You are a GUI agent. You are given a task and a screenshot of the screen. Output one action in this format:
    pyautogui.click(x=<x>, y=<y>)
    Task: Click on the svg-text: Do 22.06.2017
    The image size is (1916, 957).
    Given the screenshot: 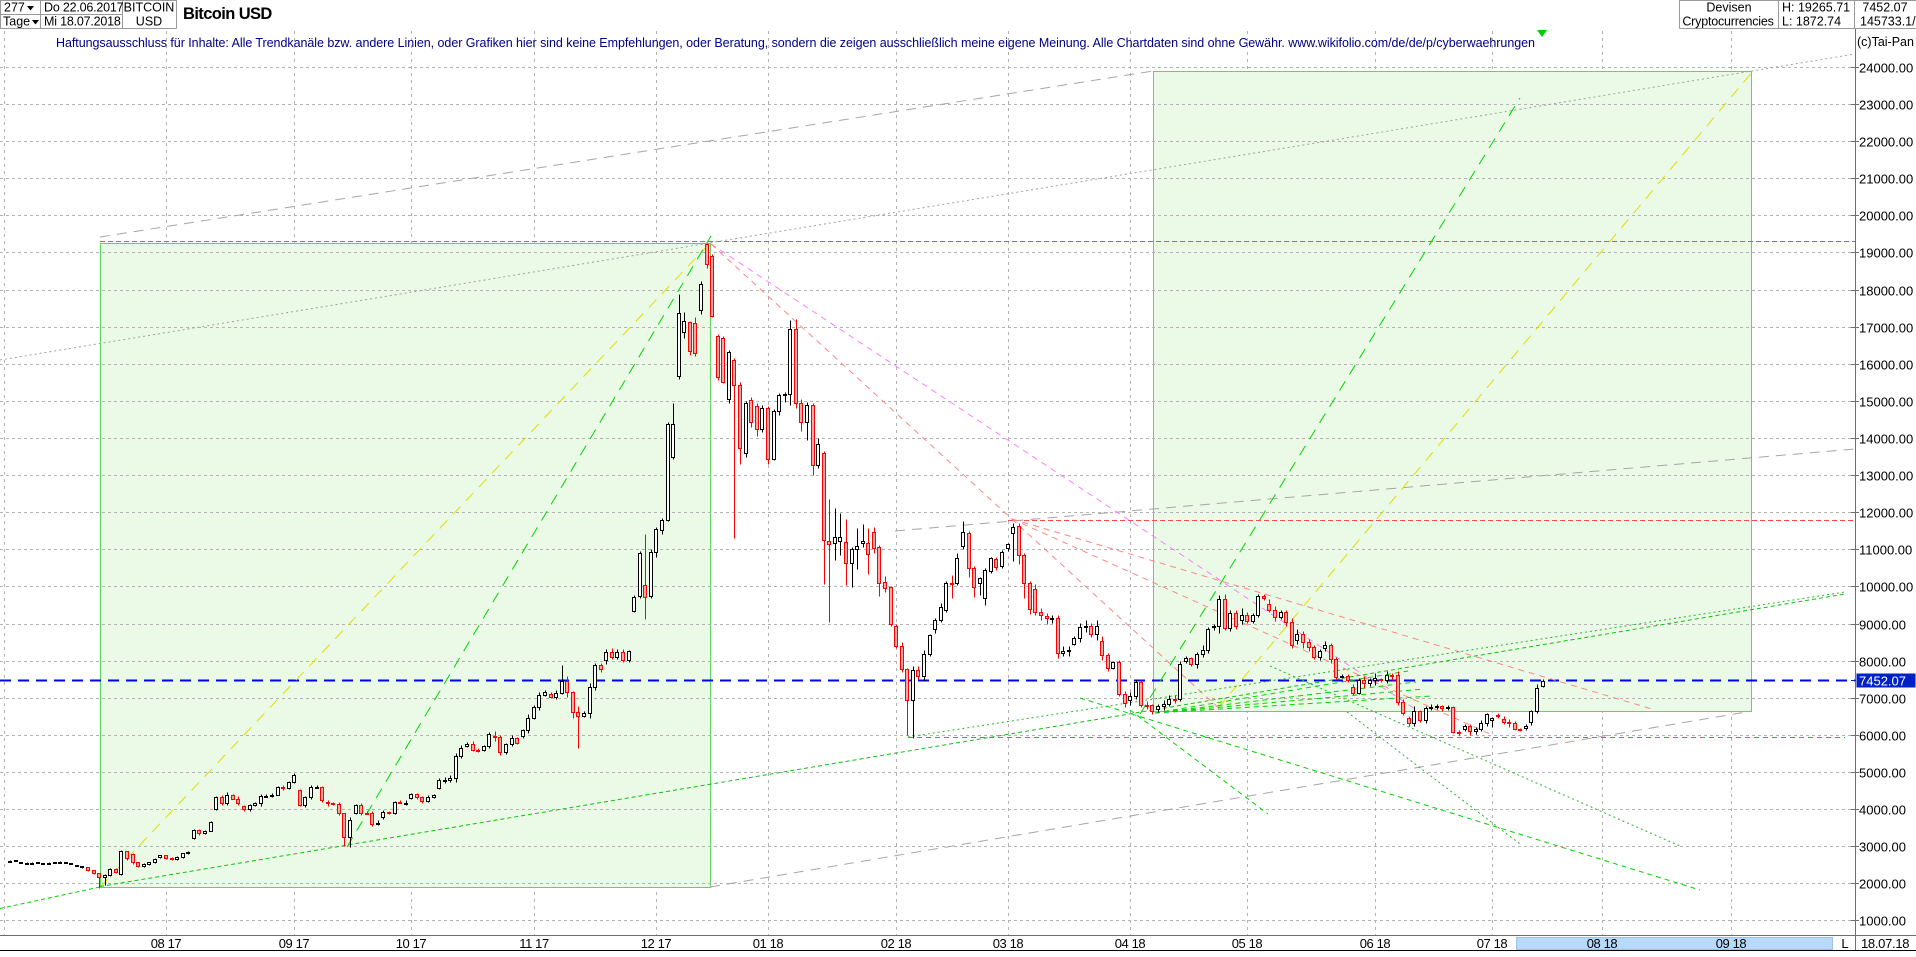 What is the action you would take?
    pyautogui.click(x=84, y=8)
    